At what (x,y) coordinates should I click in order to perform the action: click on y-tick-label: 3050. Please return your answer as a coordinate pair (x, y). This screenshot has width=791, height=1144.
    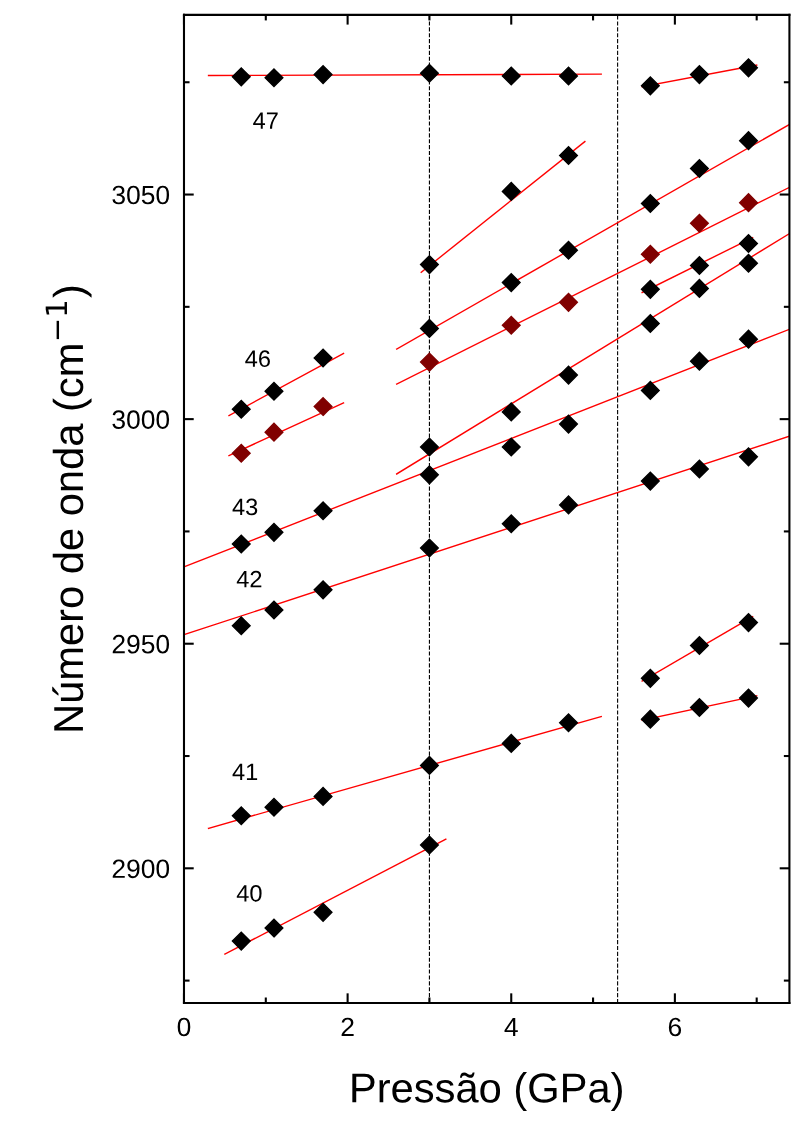
    Looking at the image, I should click on (141, 195).